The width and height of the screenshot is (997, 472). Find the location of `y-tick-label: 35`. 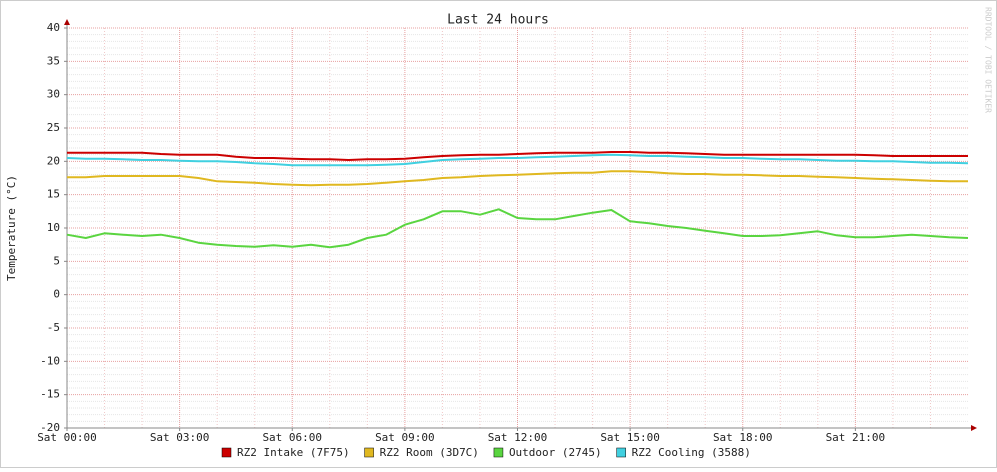

y-tick-label: 35 is located at coordinates (53, 60).